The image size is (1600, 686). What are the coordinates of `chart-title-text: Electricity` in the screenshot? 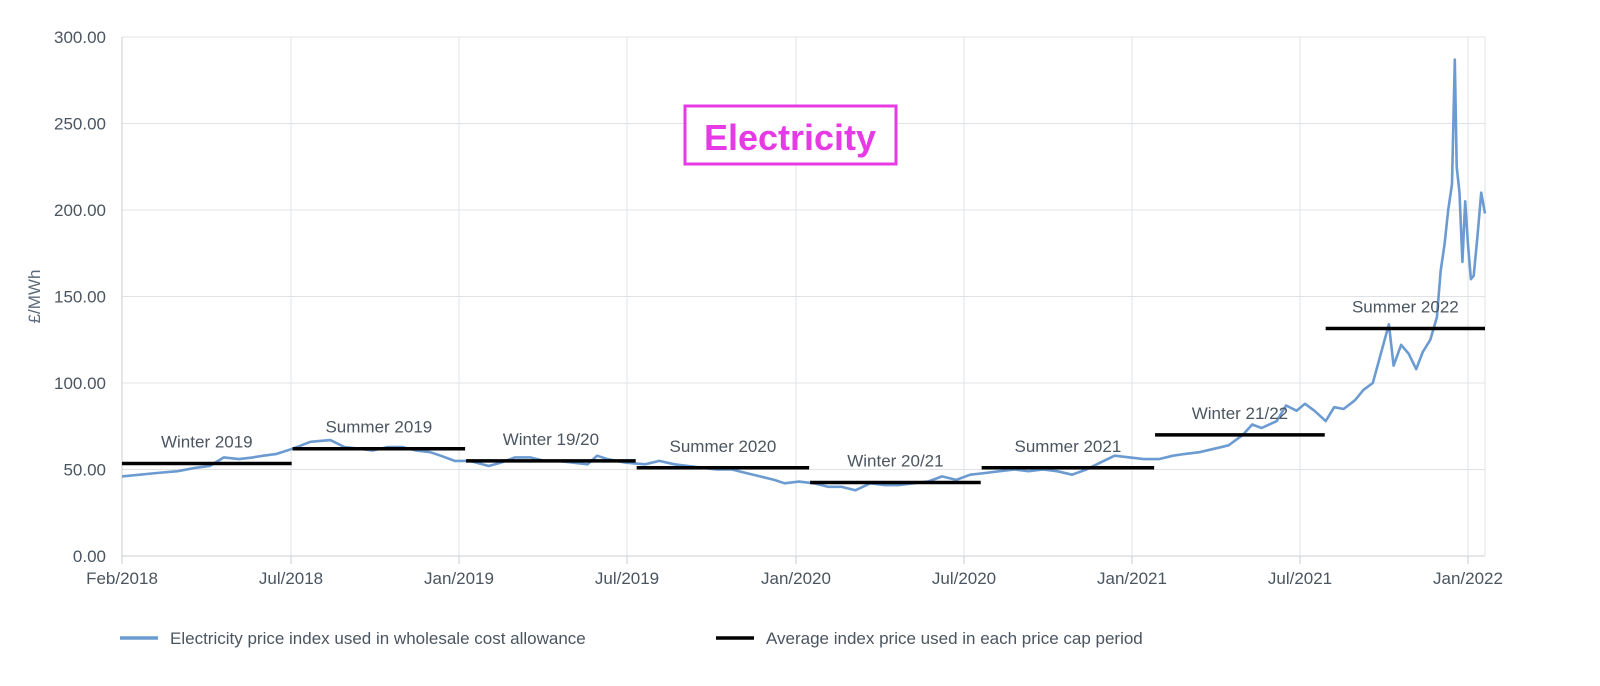 It's located at (790, 137).